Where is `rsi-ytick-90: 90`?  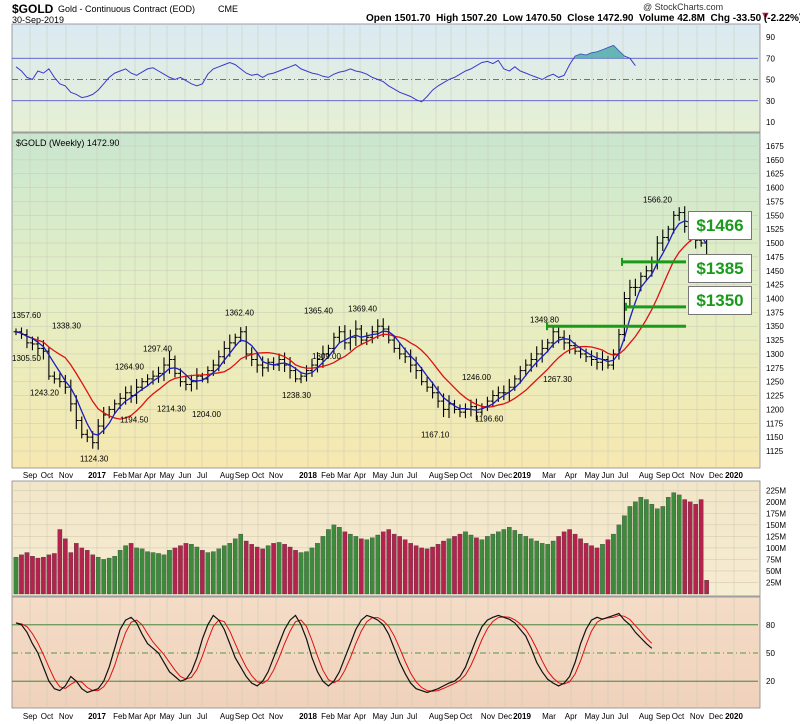
rsi-ytick-90: 90 is located at coordinates (770, 37).